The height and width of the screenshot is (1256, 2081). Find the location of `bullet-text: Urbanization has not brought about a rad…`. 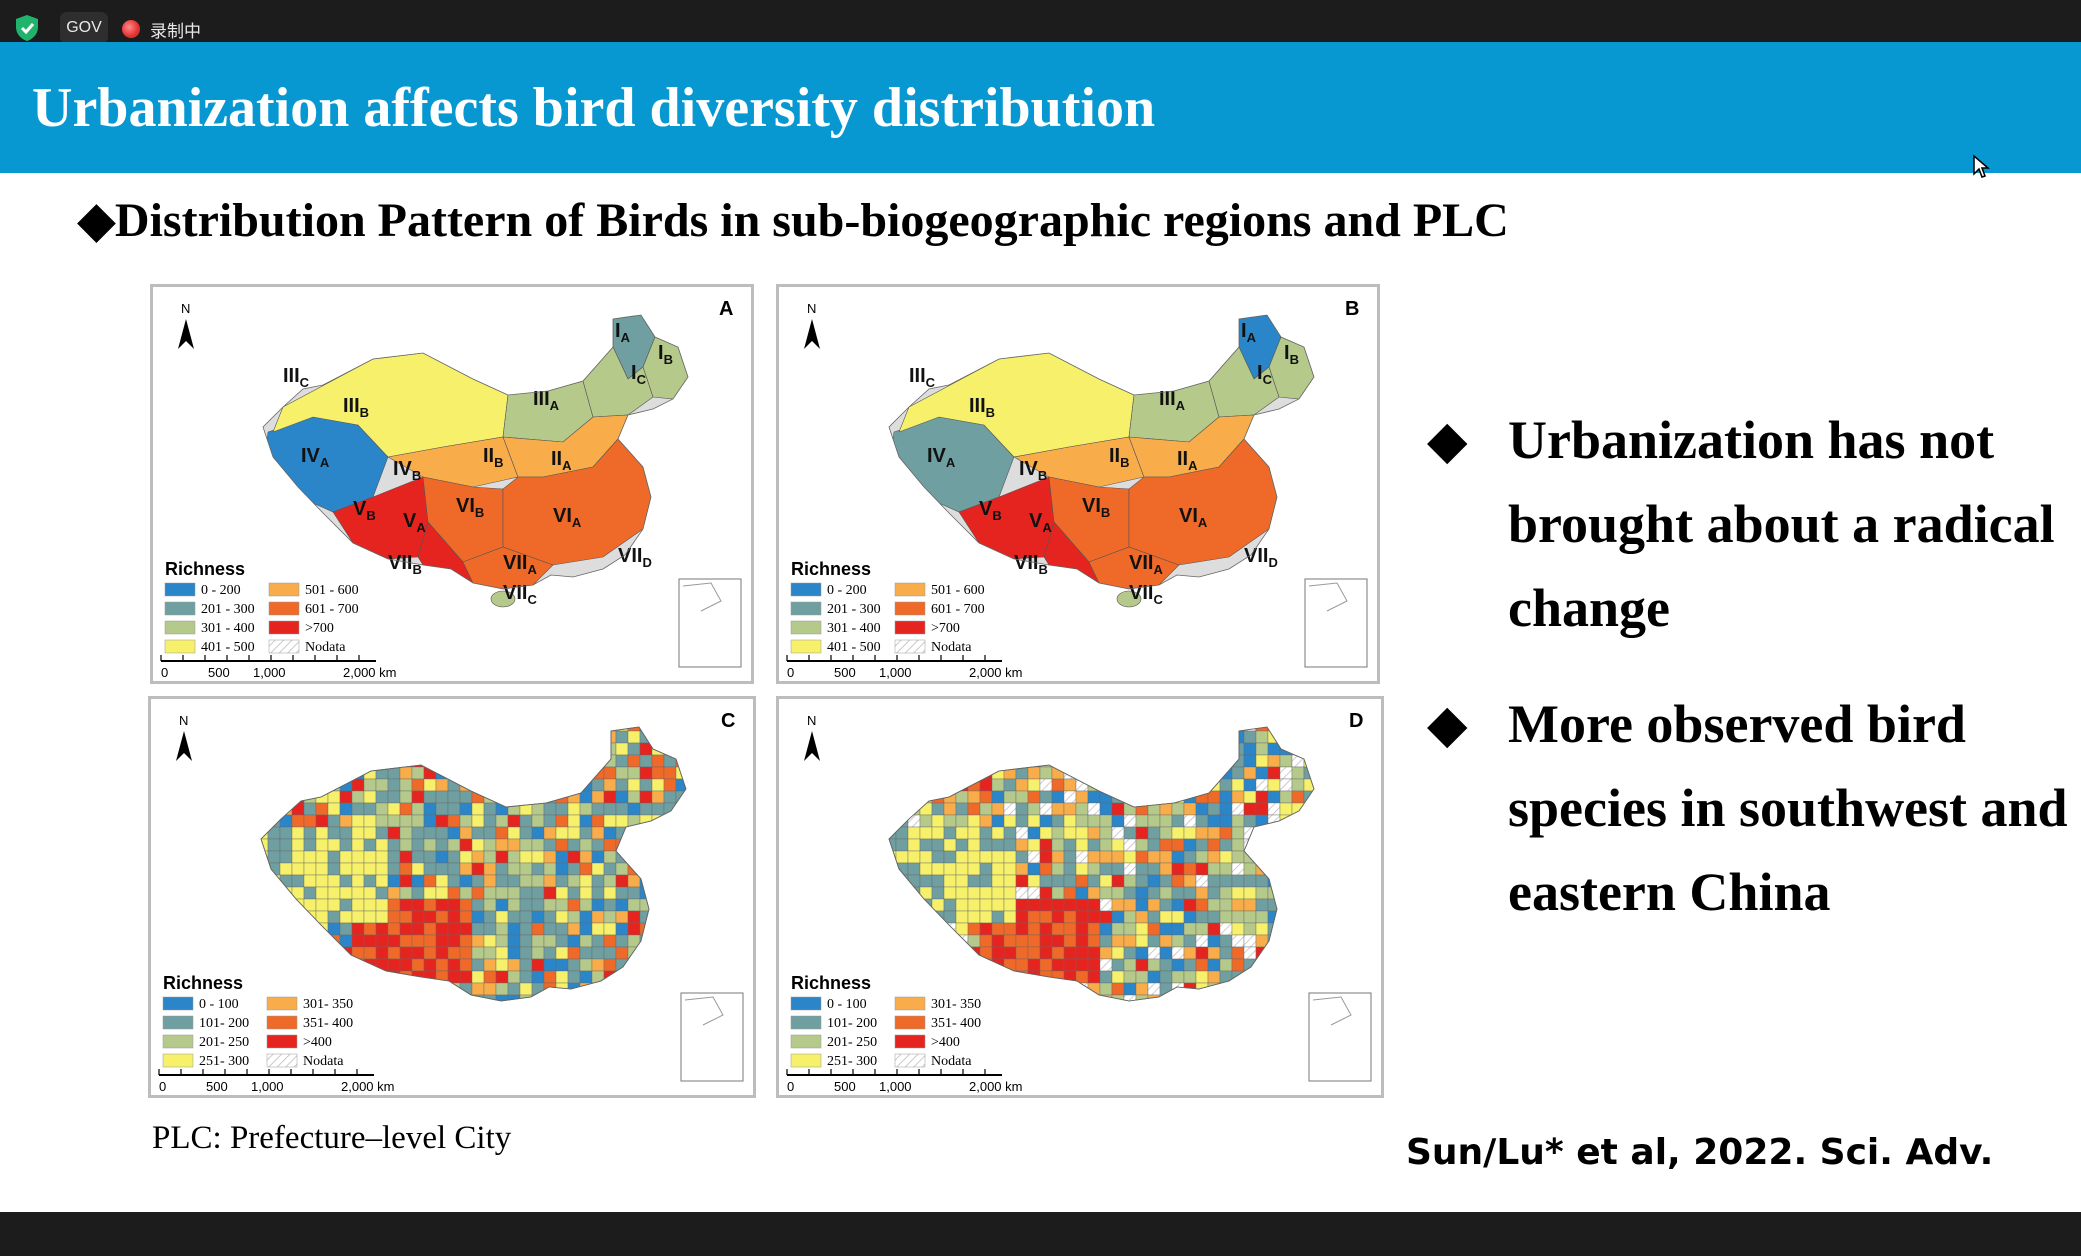

bullet-text: Urbanization has not brought about a rad… is located at coordinates (1781, 524).